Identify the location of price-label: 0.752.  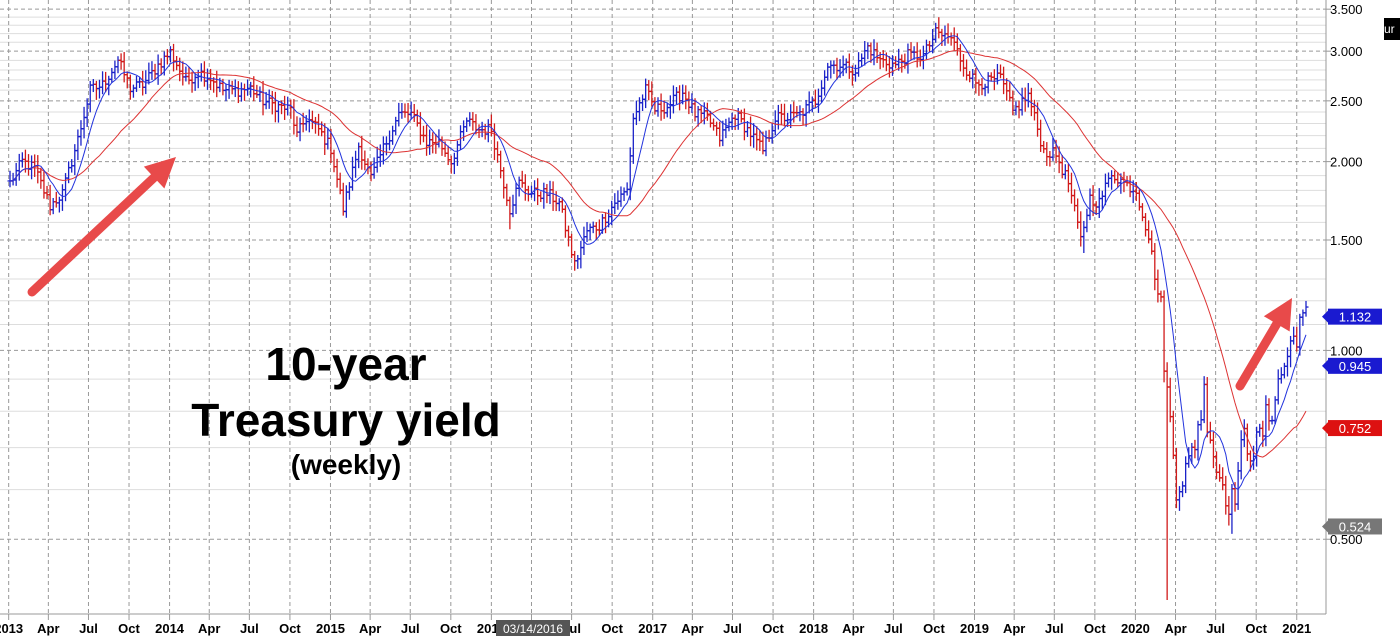
(1355, 428).